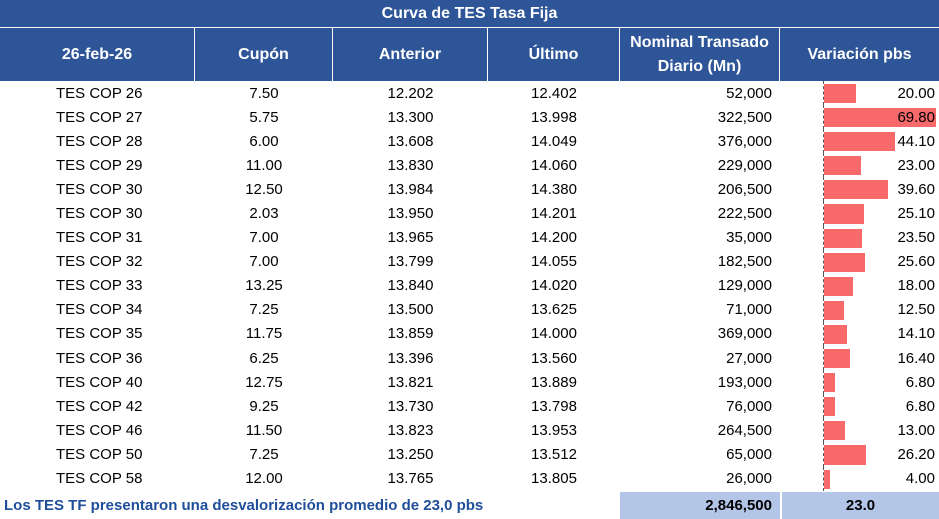  What do you see at coordinates (99, 406) in the screenshot?
I see `bond-name: TES COP 42` at bounding box center [99, 406].